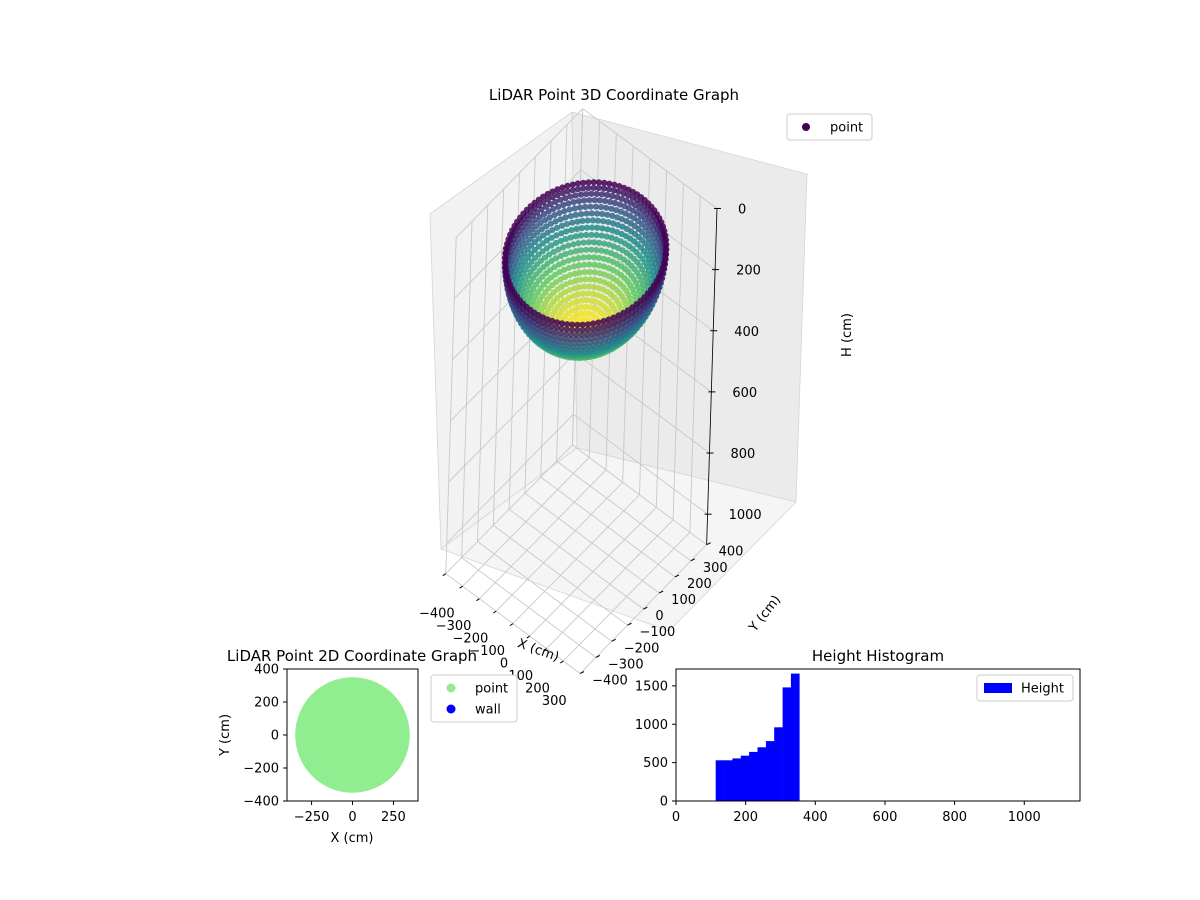 Image resolution: width=1200 pixels, height=900 pixels. Describe the element at coordinates (585, 270) in the screenshot. I see `bowl-points` at that location.